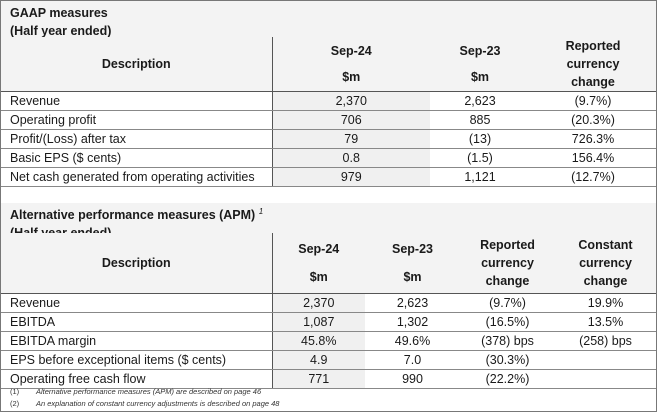 This screenshot has height=412, width=657. What do you see at coordinates (412, 322) in the screenshot?
I see `cell-value: 1,302` at bounding box center [412, 322].